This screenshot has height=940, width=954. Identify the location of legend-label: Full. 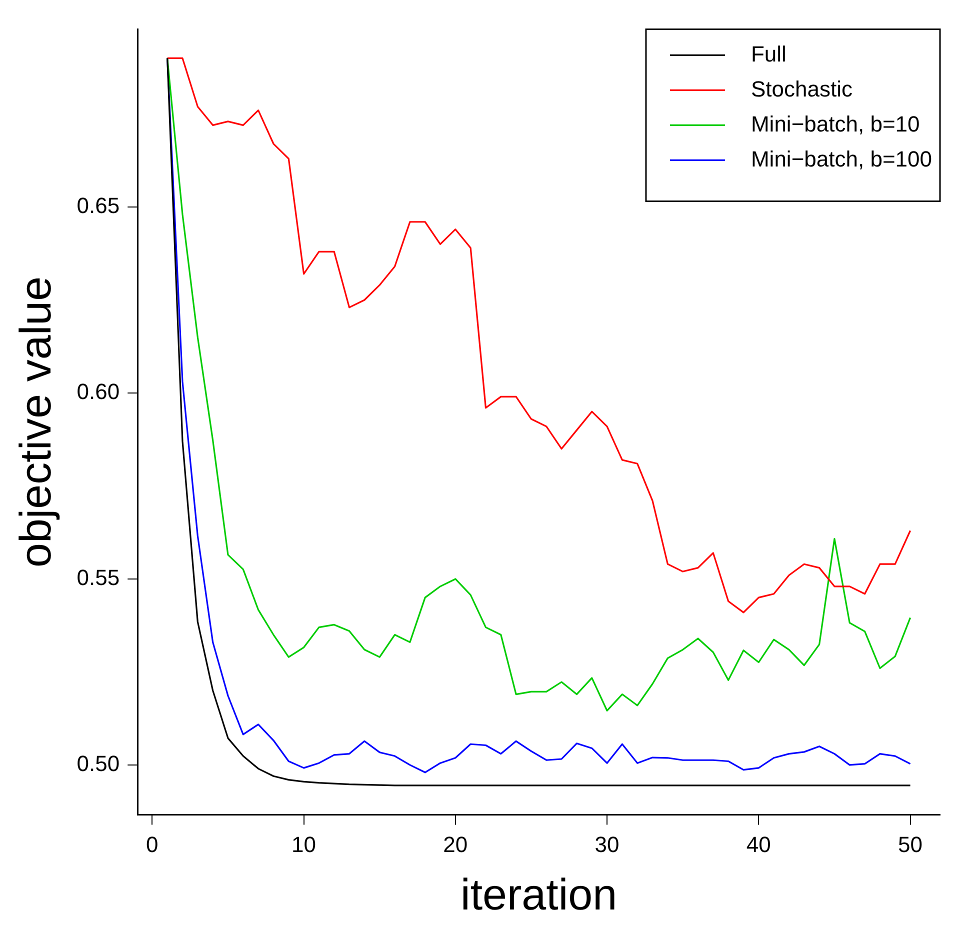
(768, 53).